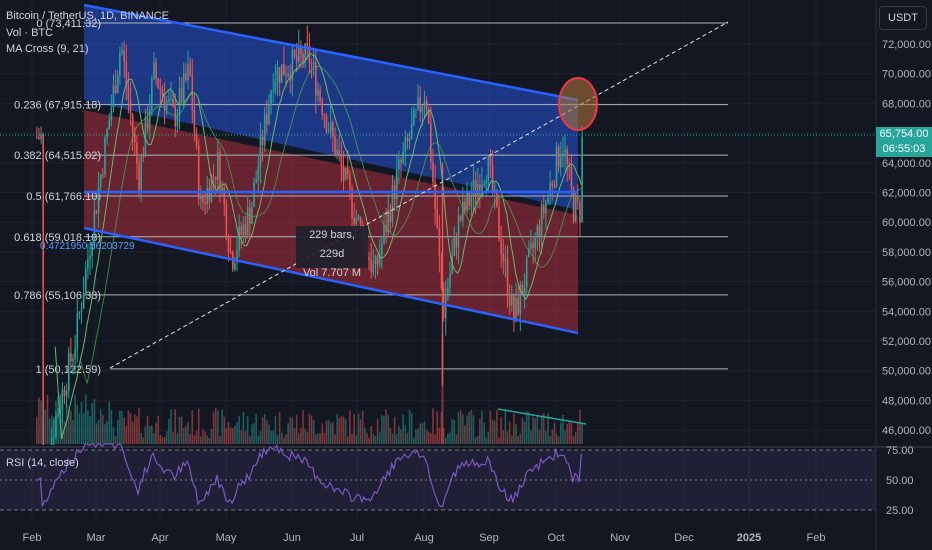 Image resolution: width=932 pixels, height=550 pixels. What do you see at coordinates (457, 480) in the screenshot?
I see `rsi-pane: 75.00 50.00 25.00` at bounding box center [457, 480].